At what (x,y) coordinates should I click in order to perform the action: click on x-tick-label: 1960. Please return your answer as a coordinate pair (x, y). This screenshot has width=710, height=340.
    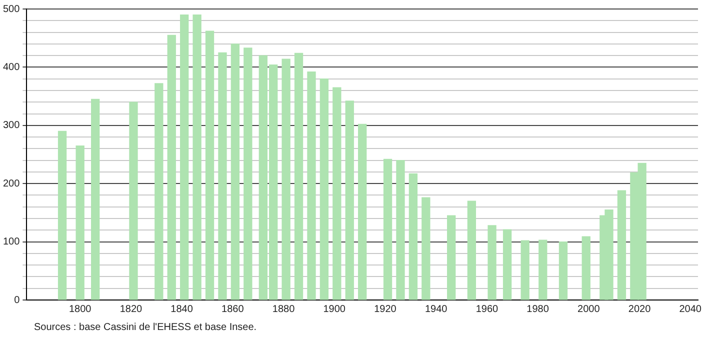
    Looking at the image, I should click on (487, 309).